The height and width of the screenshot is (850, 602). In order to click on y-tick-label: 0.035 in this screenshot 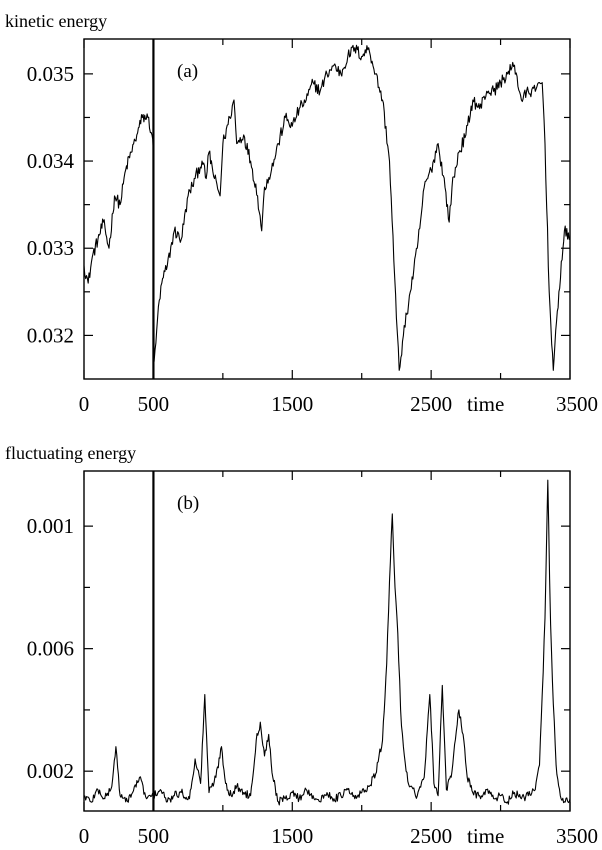, I will do `click(50, 74)`.